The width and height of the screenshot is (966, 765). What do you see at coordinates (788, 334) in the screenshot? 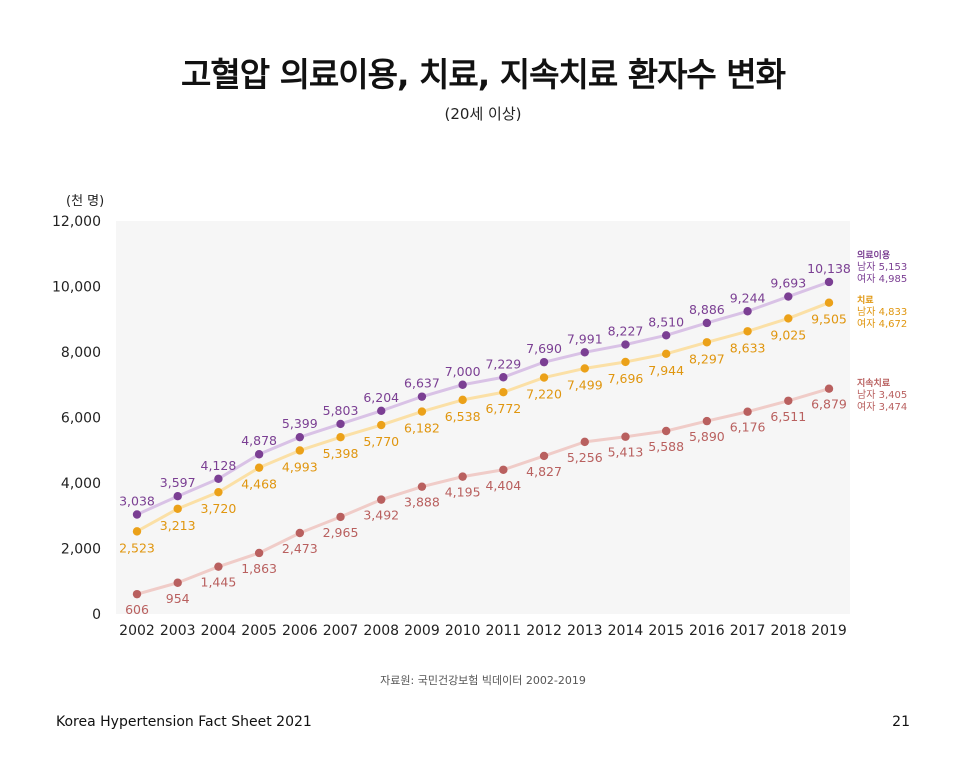
I see `data-label: 9,025` at bounding box center [788, 334].